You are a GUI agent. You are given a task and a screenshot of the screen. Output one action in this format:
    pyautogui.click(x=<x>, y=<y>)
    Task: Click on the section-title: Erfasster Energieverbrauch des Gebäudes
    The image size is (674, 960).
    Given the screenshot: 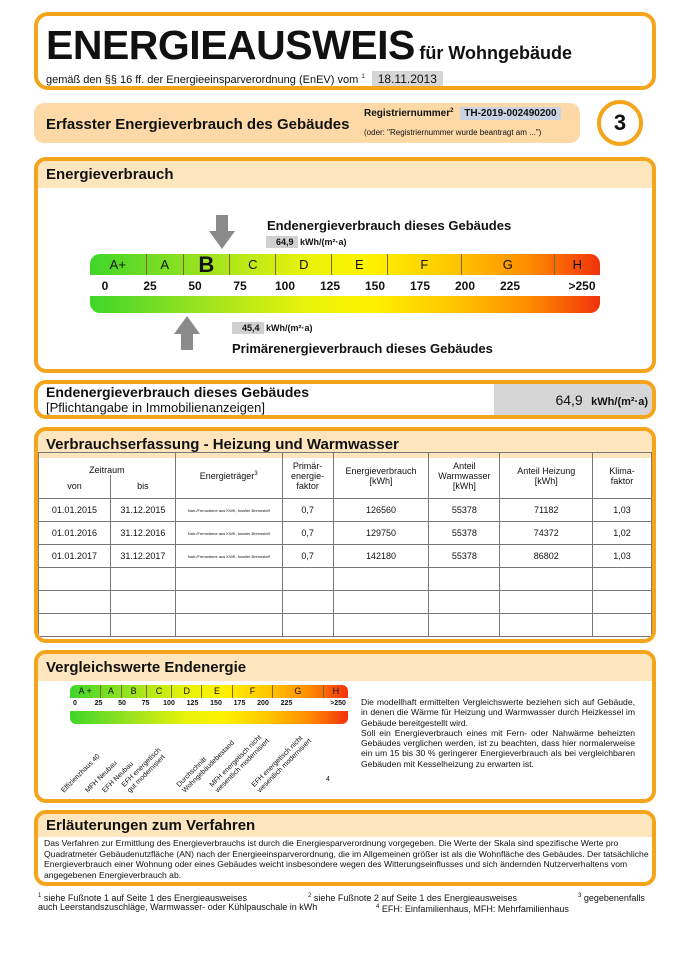 What is the action you would take?
    pyautogui.click(x=198, y=124)
    